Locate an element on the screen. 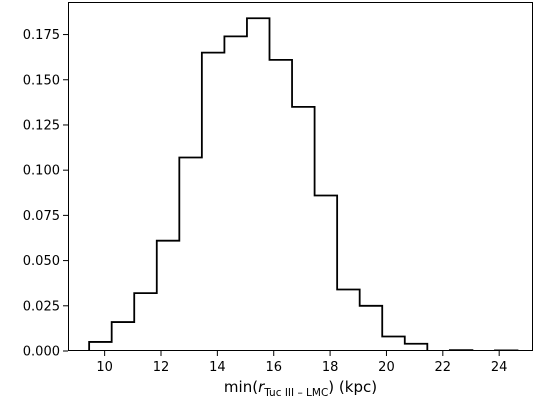 The width and height of the screenshot is (533, 402). y-tick-label: 0.075 is located at coordinates (41, 216).